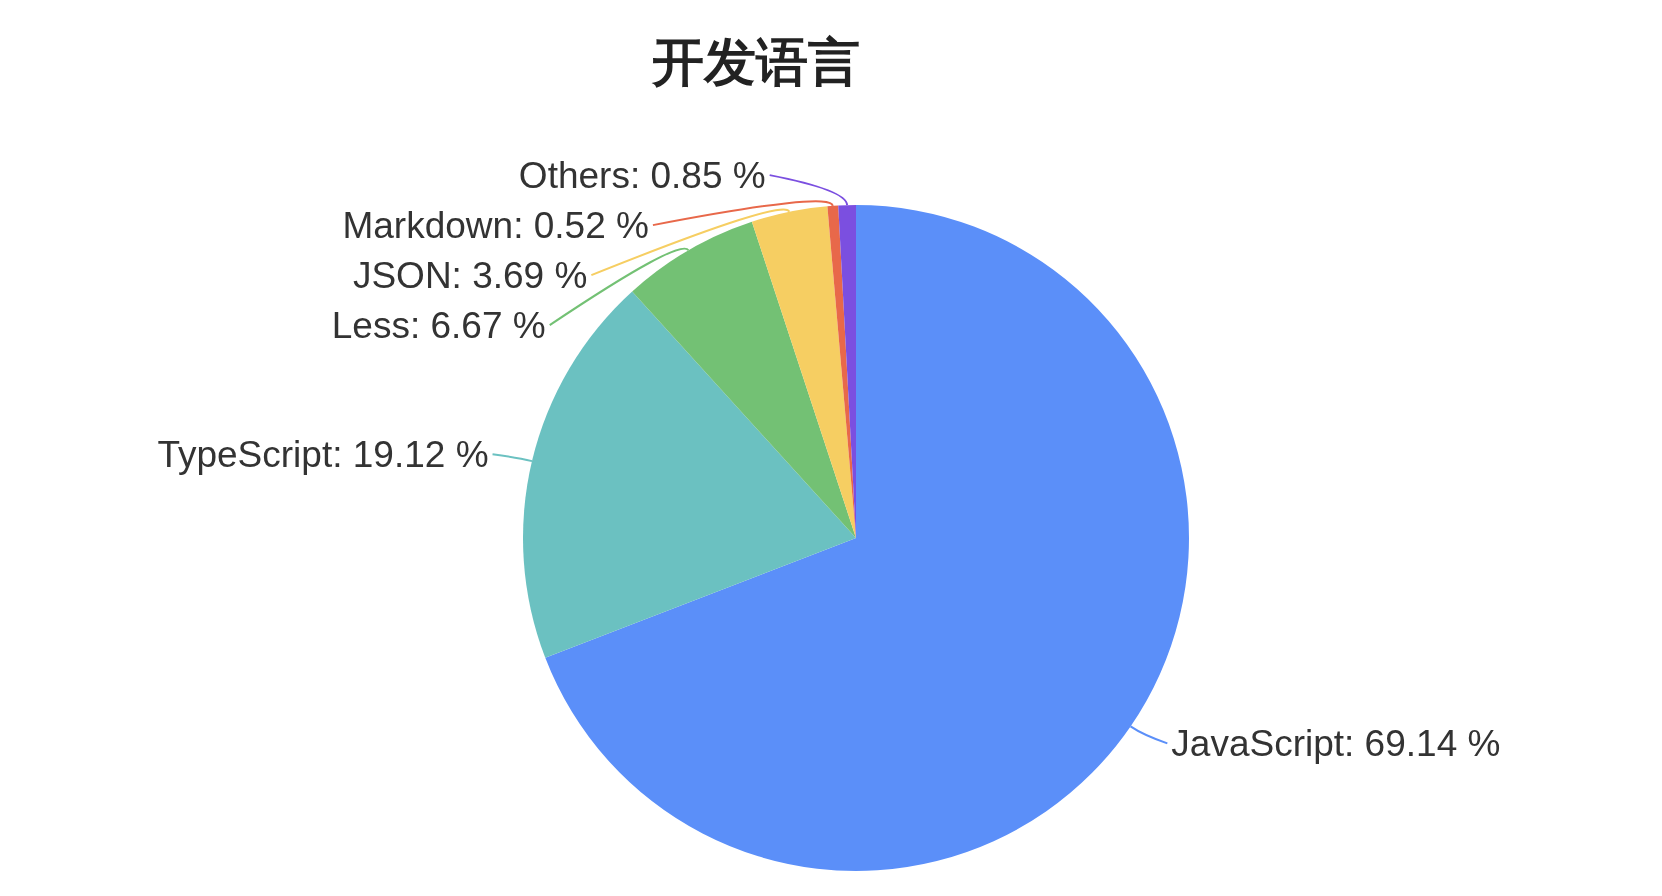  What do you see at coordinates (495, 226) in the screenshot?
I see `slice-label: Markdown: 0.52 %` at bounding box center [495, 226].